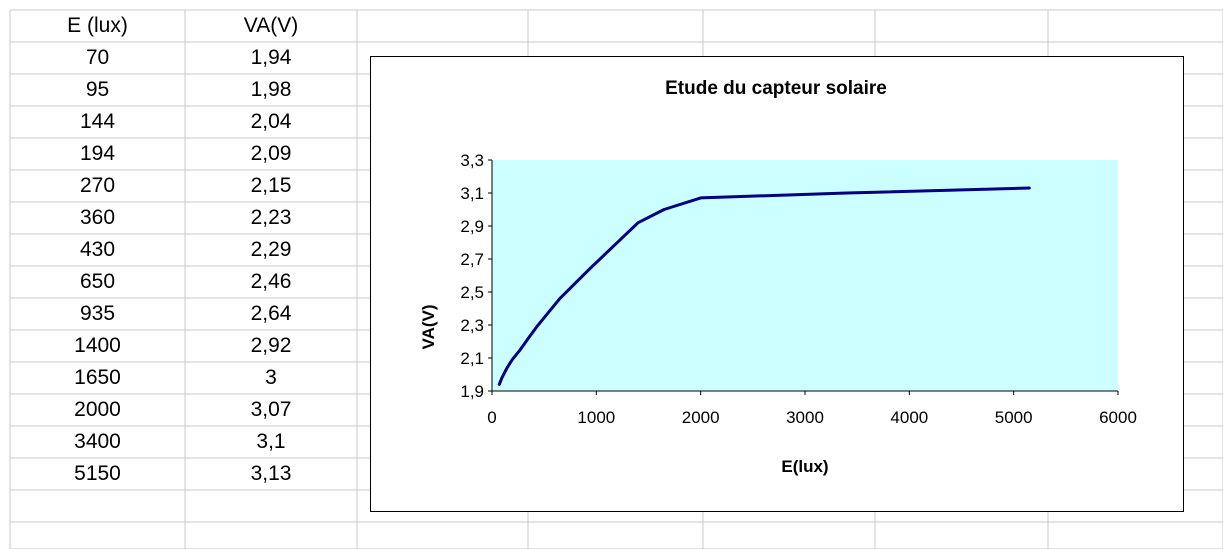 This screenshot has width=1223, height=549. I want to click on table-header-cell: VA(V), so click(271, 25).